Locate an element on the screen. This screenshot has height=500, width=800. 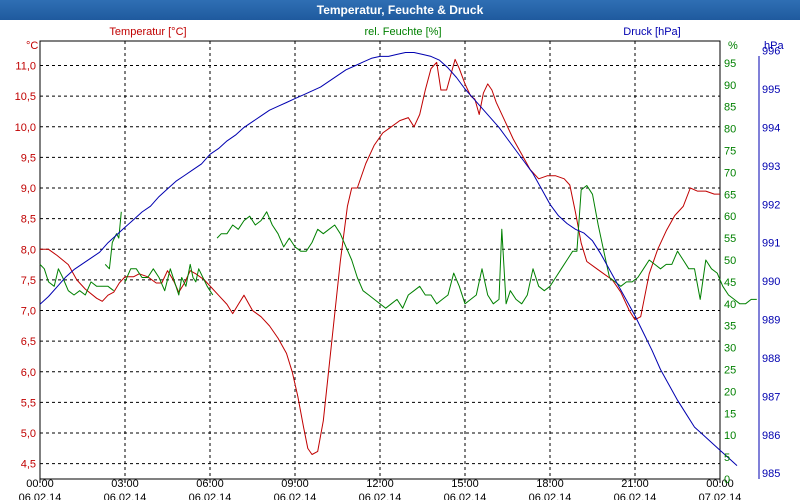
x-tick-time: 09:00 is located at coordinates (295, 484).